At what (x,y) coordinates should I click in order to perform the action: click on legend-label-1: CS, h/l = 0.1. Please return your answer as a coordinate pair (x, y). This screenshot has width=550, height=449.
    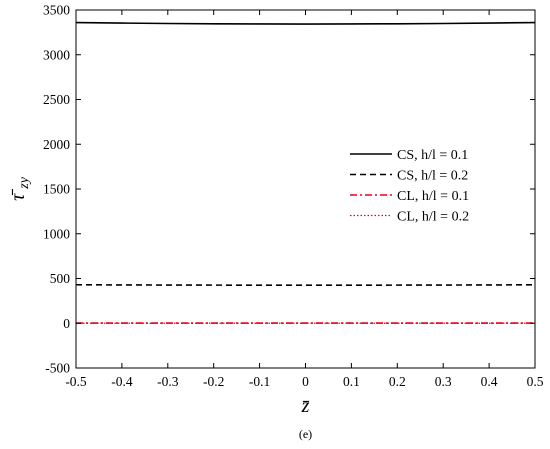
    Looking at the image, I should click on (432, 155).